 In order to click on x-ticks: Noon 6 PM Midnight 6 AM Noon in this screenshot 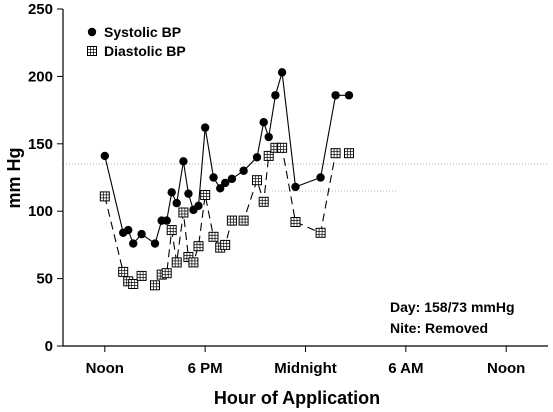, I will do `click(305, 361)`.